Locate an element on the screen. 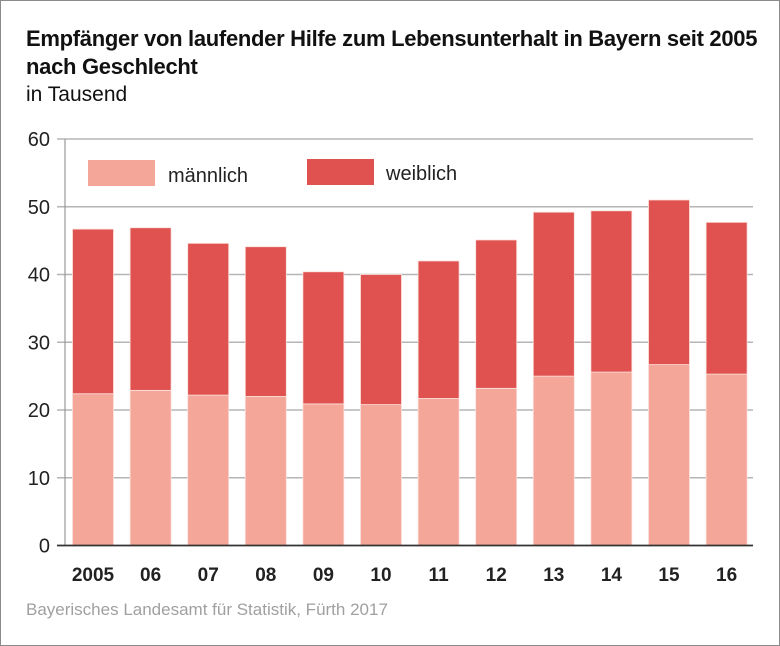 The image size is (780, 646). legend-label-maennlich: männlich is located at coordinates (208, 176).